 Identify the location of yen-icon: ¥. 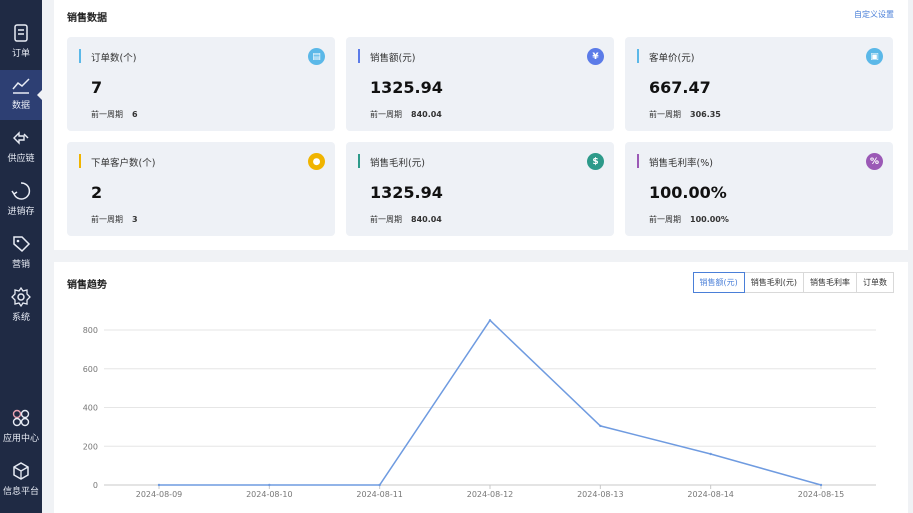
(595, 56).